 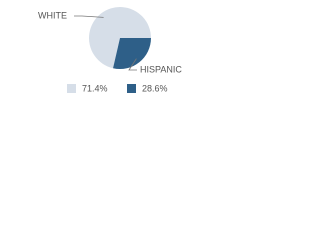 What do you see at coordinates (161, 69) in the screenshot?
I see `slice-label: HISPANIC` at bounding box center [161, 69].